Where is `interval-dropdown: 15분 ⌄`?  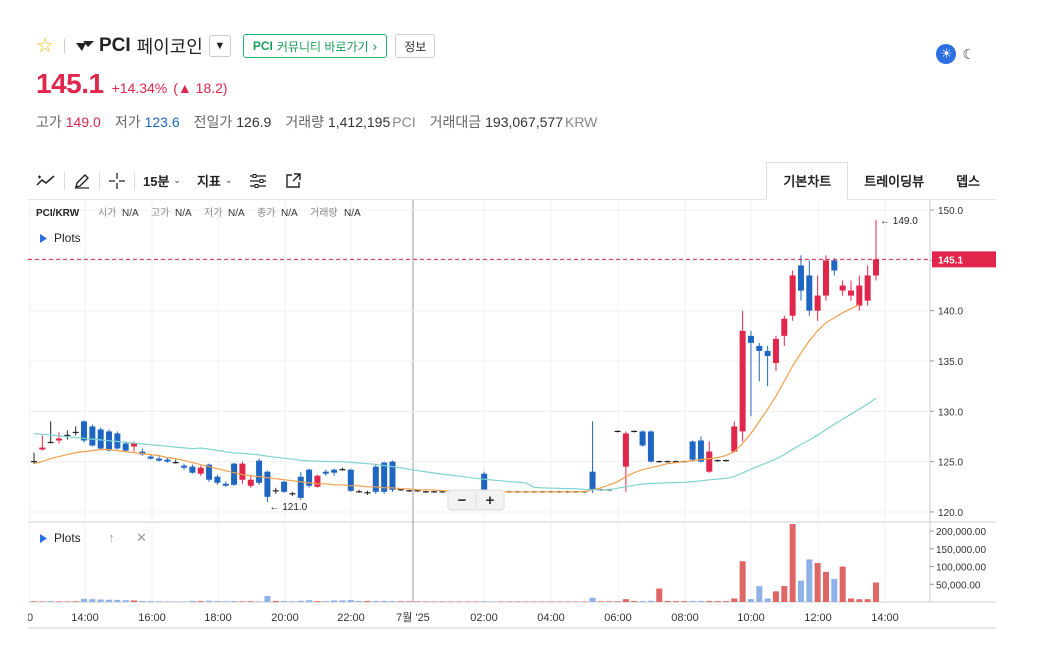 interval-dropdown: 15분 ⌄ is located at coordinates (162, 181).